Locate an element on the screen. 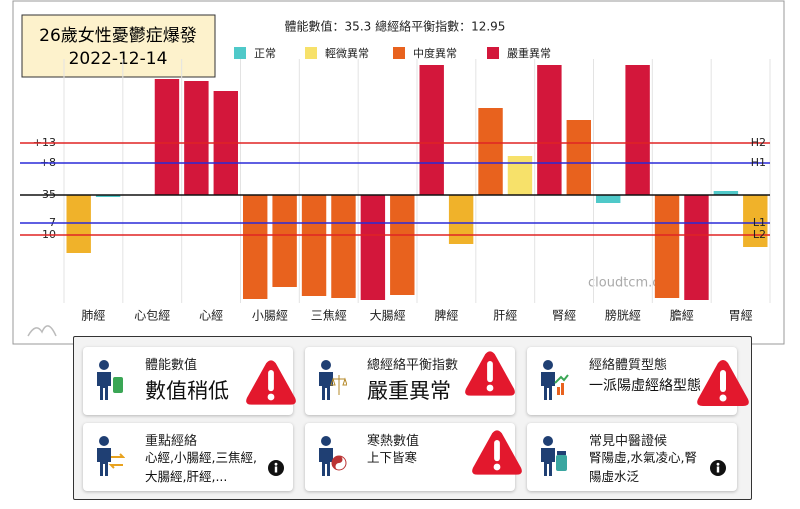  legend-label: 輕微異常 is located at coordinates (347, 53).